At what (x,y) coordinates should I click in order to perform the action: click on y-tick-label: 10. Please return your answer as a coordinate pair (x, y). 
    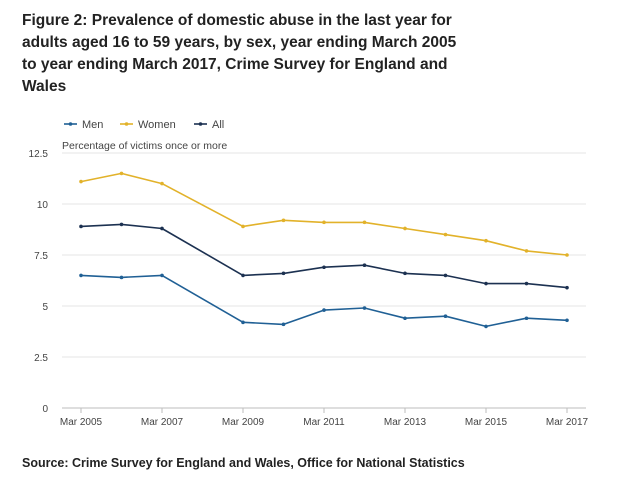
    Looking at the image, I should click on (43, 205).